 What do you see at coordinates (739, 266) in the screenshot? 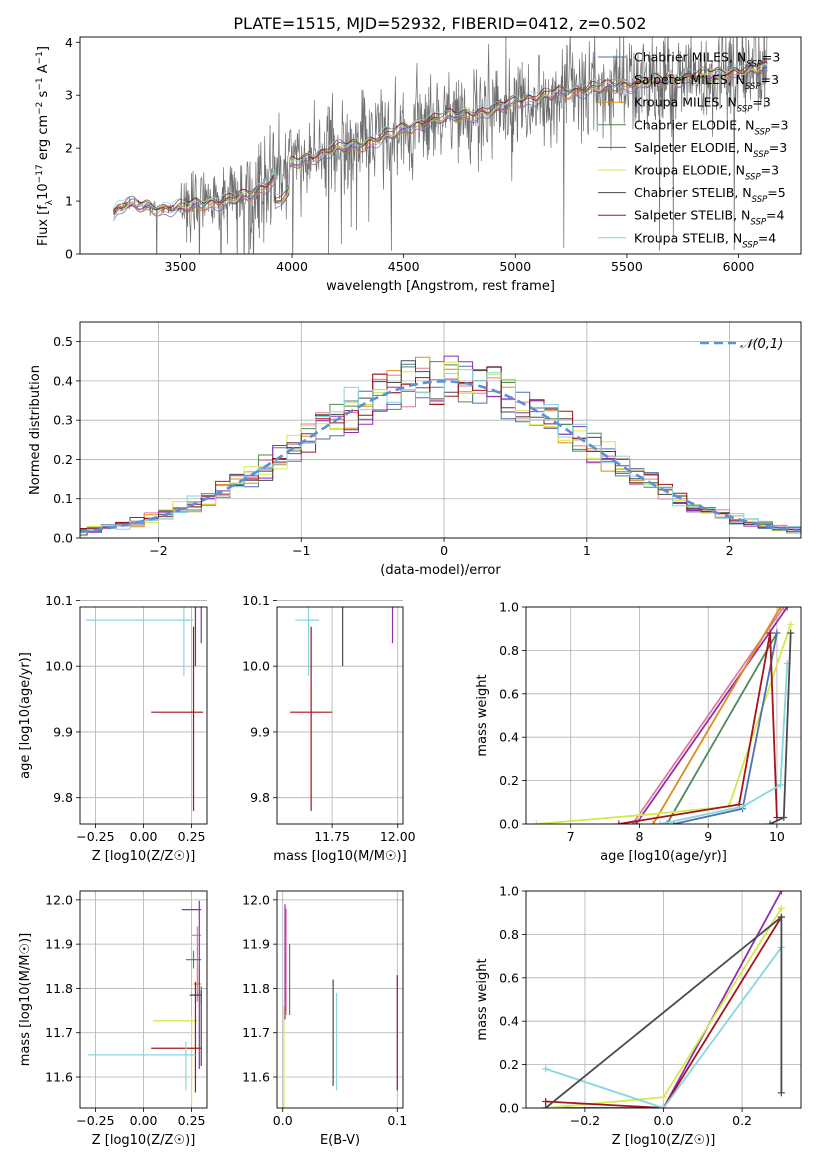
I see `x-tick-label: 6000` at bounding box center [739, 266].